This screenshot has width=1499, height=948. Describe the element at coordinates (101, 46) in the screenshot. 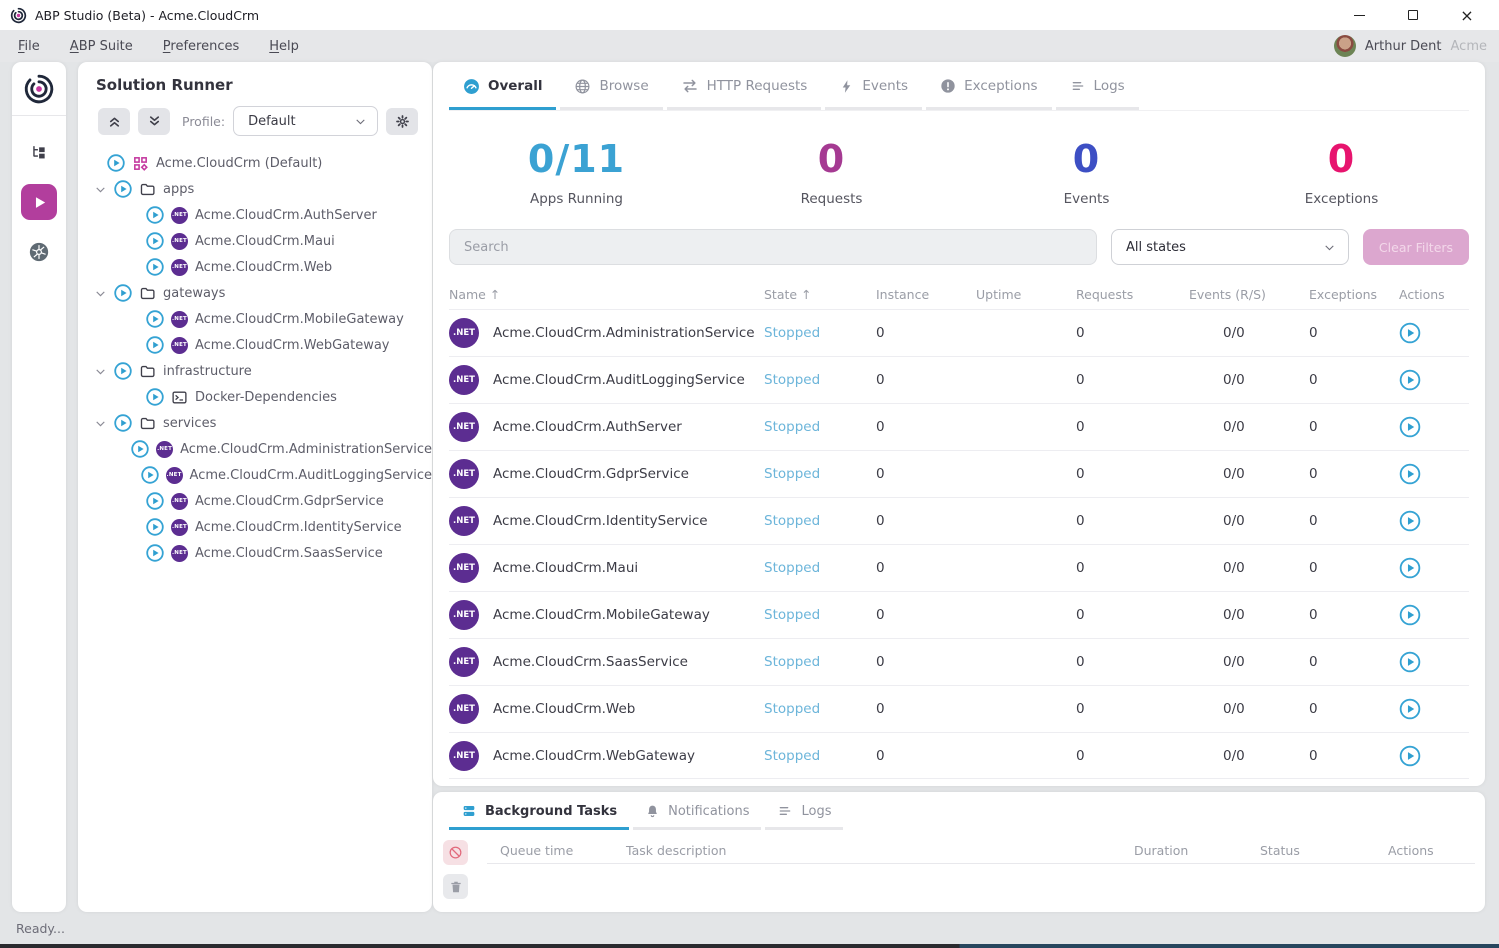

I see `menu-abp-suite: ABP Suite` at that location.